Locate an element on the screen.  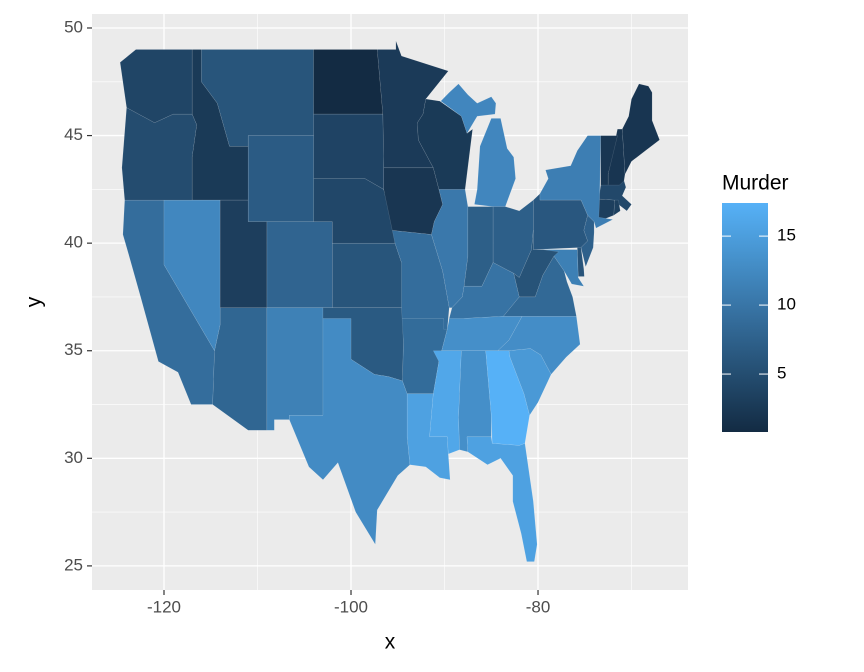
legend-label: 10 is located at coordinates (786, 304).